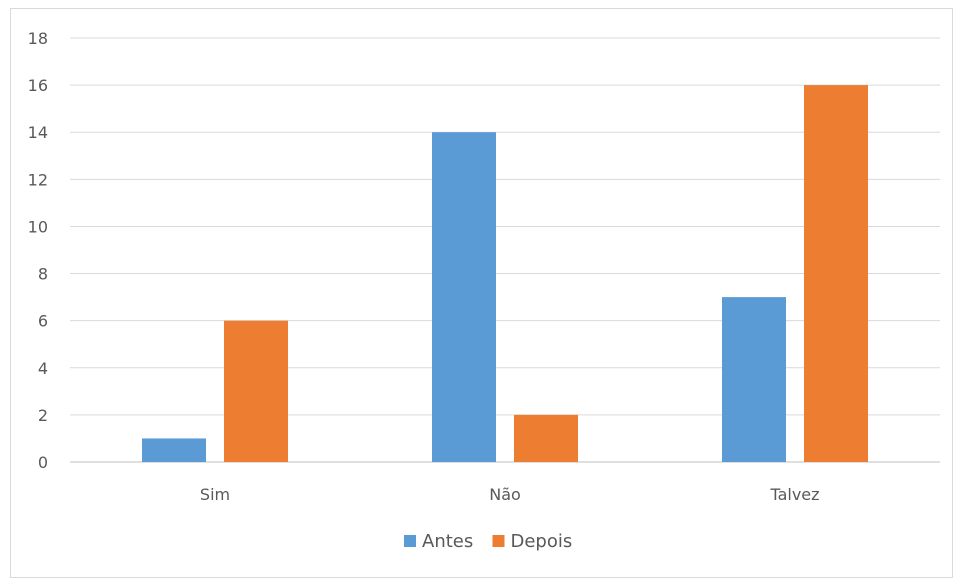 The image size is (955, 579). I want to click on legend-swatch-antes, so click(410, 541).